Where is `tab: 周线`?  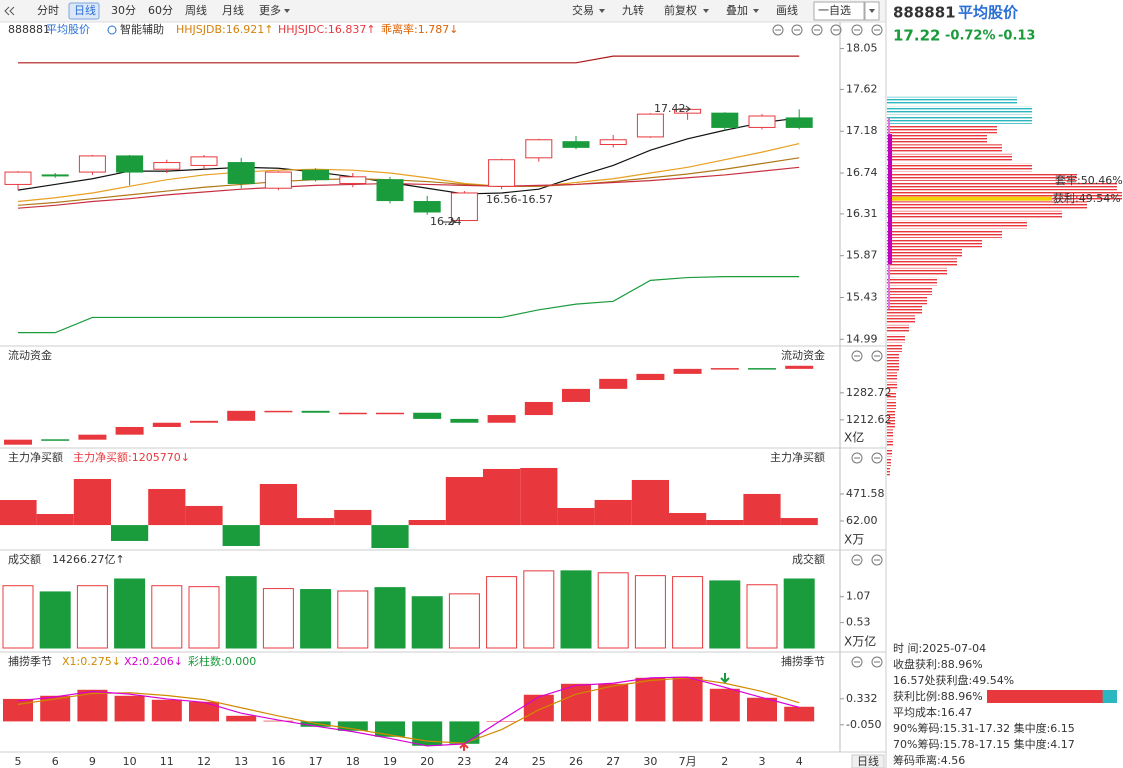
tab: 周线 is located at coordinates (196, 10).